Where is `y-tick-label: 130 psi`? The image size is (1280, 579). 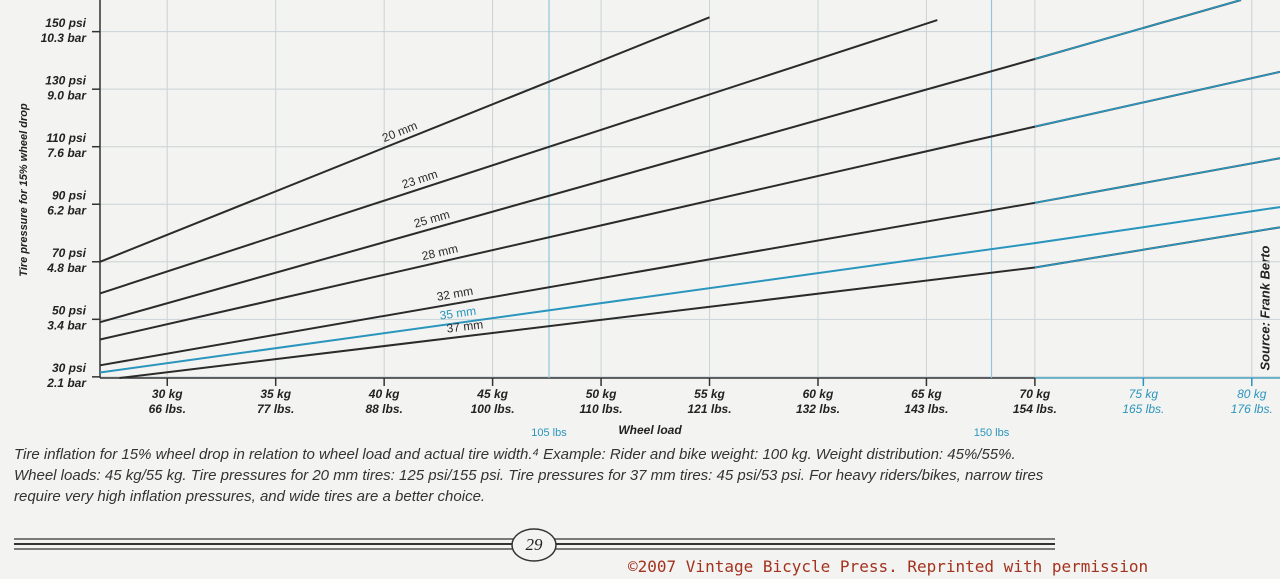
y-tick-label: 130 psi is located at coordinates (65, 80).